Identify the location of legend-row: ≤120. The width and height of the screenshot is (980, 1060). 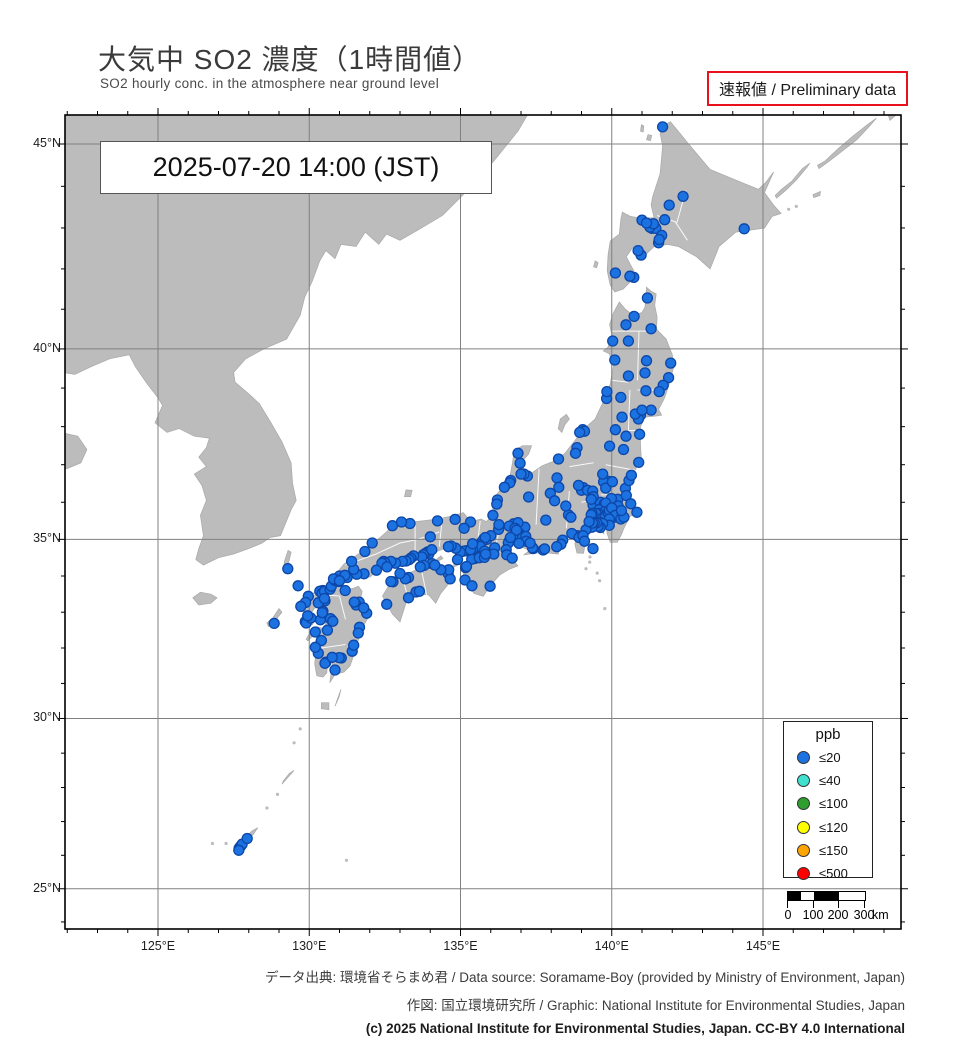
(828, 827).